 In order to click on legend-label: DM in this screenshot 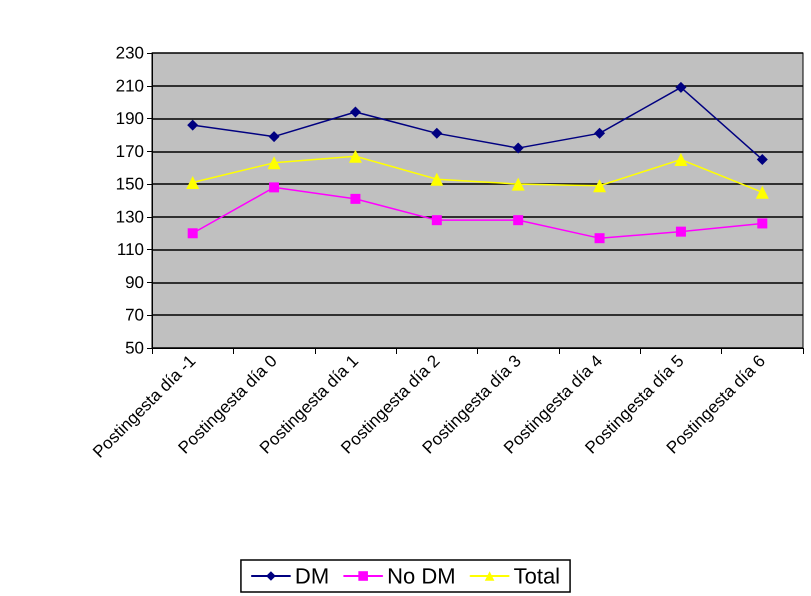, I will do `click(312, 576)`.